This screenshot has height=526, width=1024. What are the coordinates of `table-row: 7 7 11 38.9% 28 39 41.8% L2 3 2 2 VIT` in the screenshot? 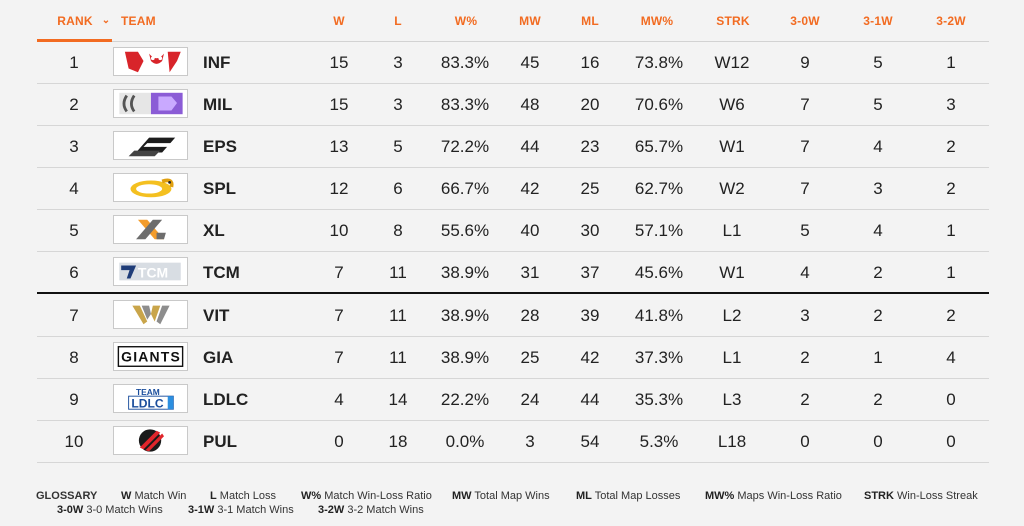 It's located at (513, 316).